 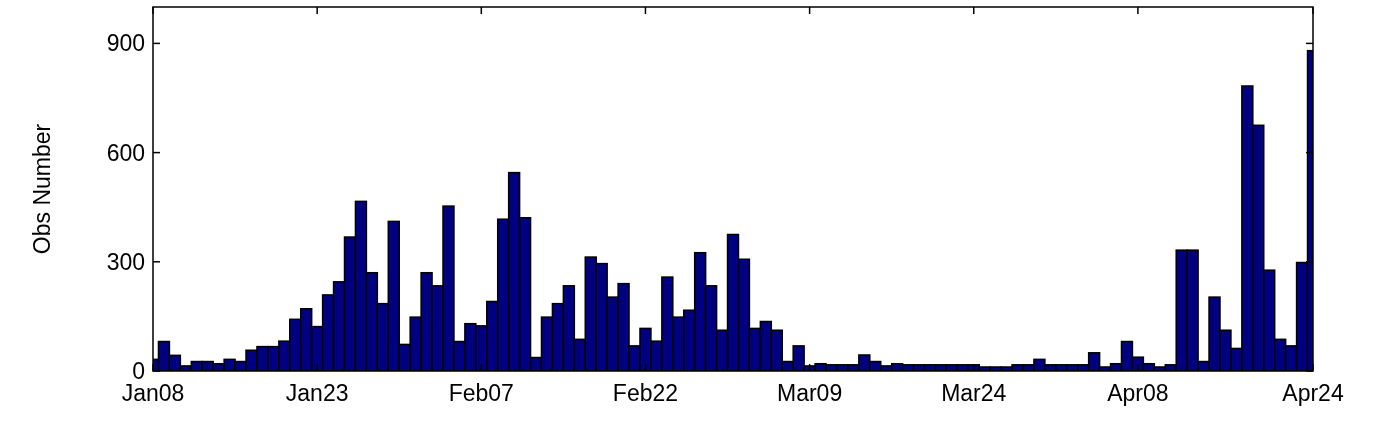 What do you see at coordinates (810, 393) in the screenshot?
I see `x-tick-label: Mar09` at bounding box center [810, 393].